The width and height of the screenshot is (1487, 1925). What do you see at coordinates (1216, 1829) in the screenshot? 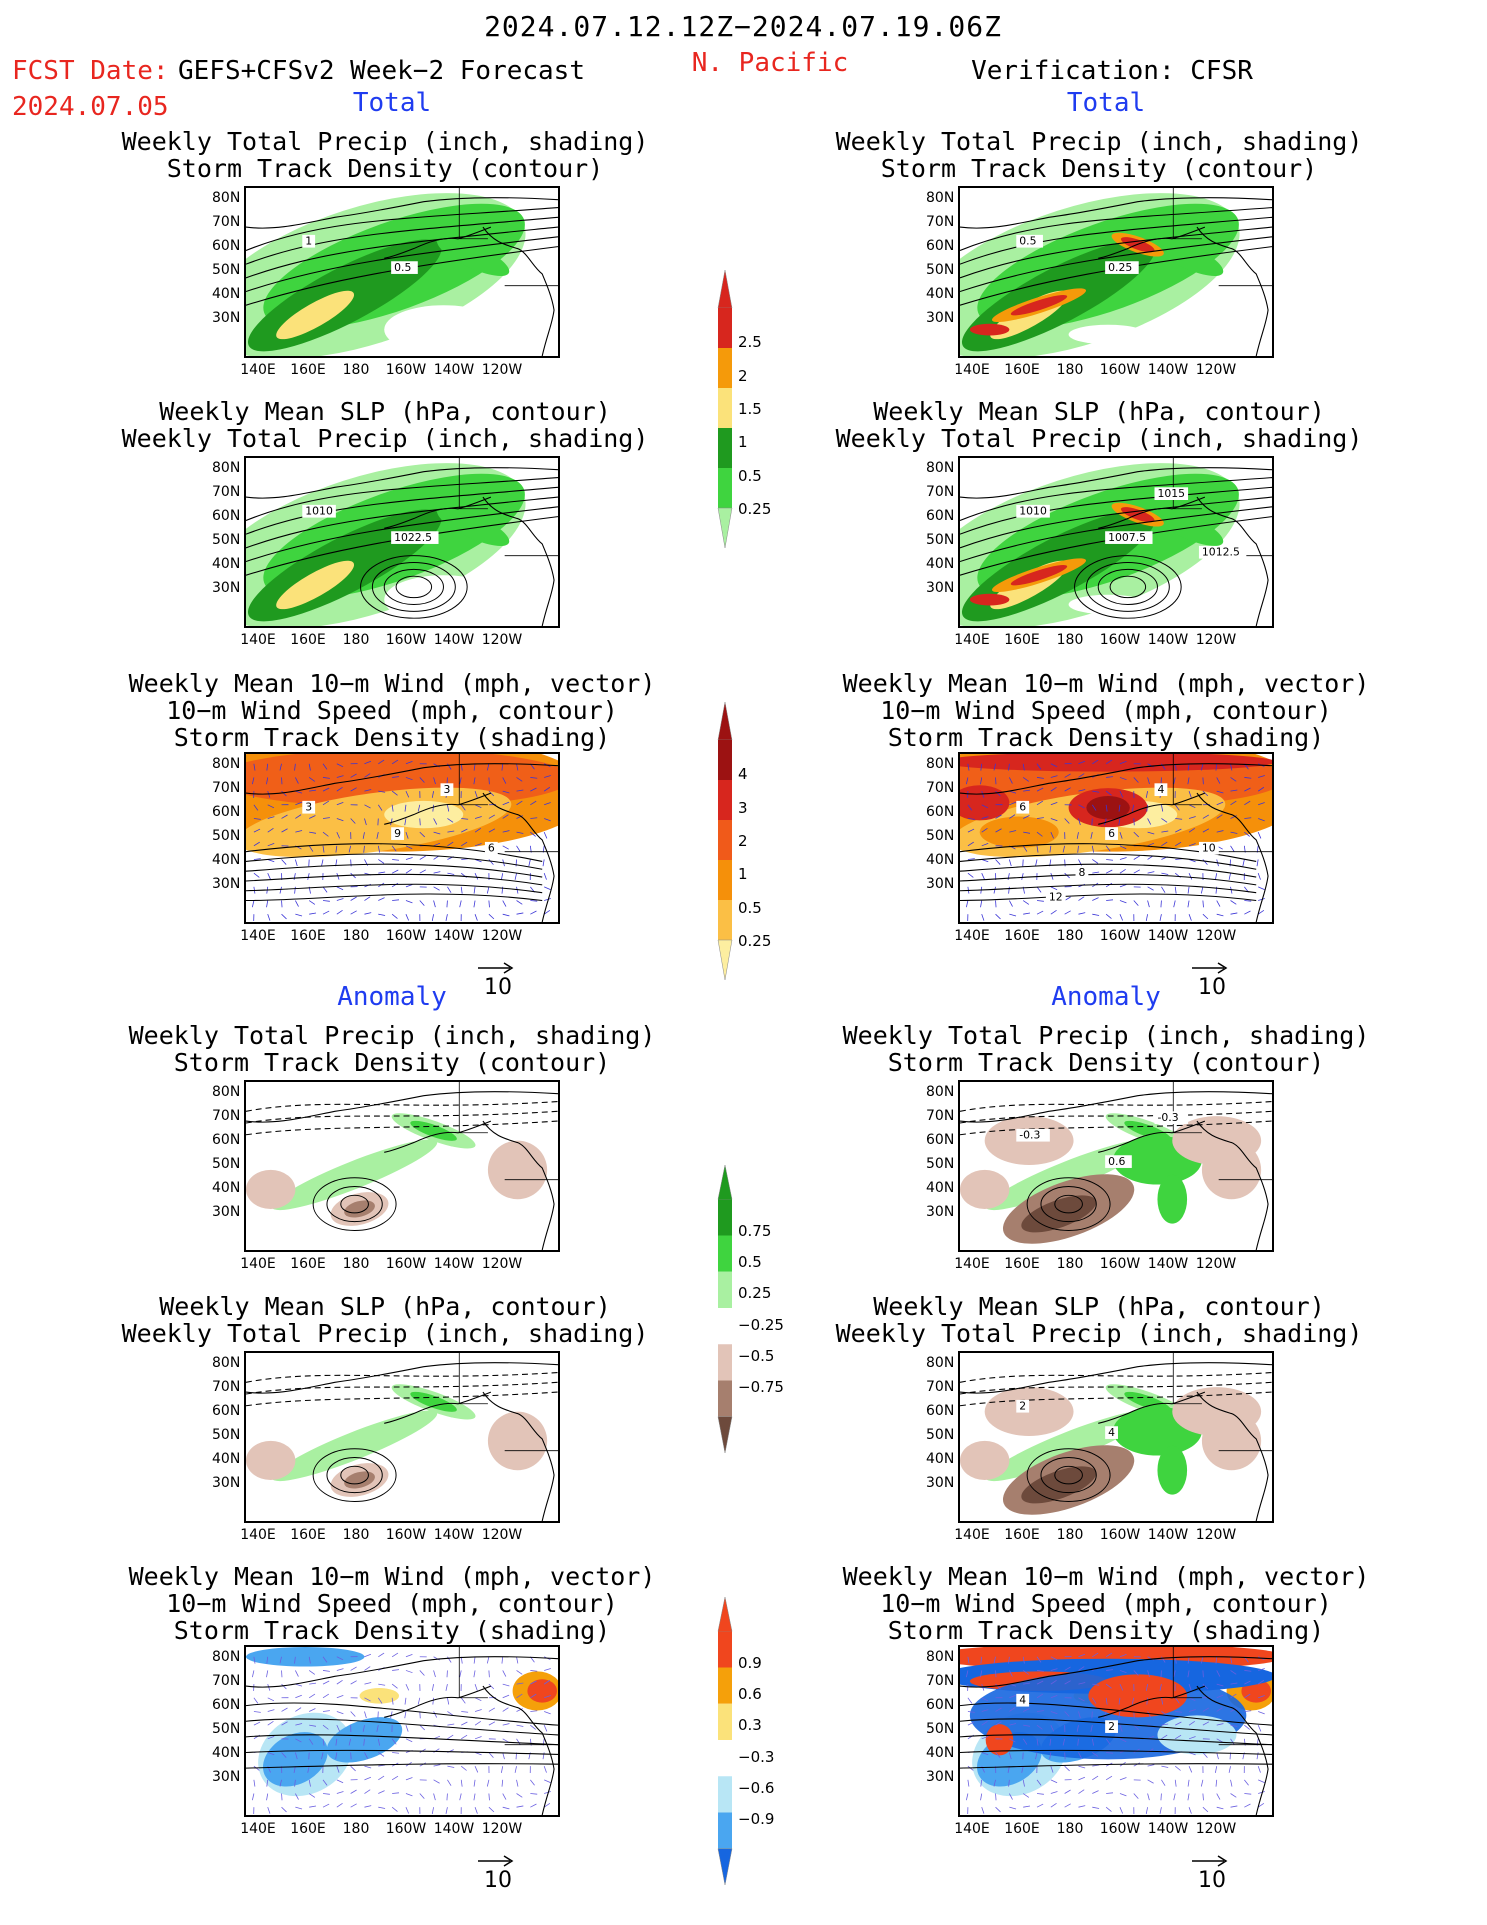
I see `lon-label: 120W` at bounding box center [1216, 1829].